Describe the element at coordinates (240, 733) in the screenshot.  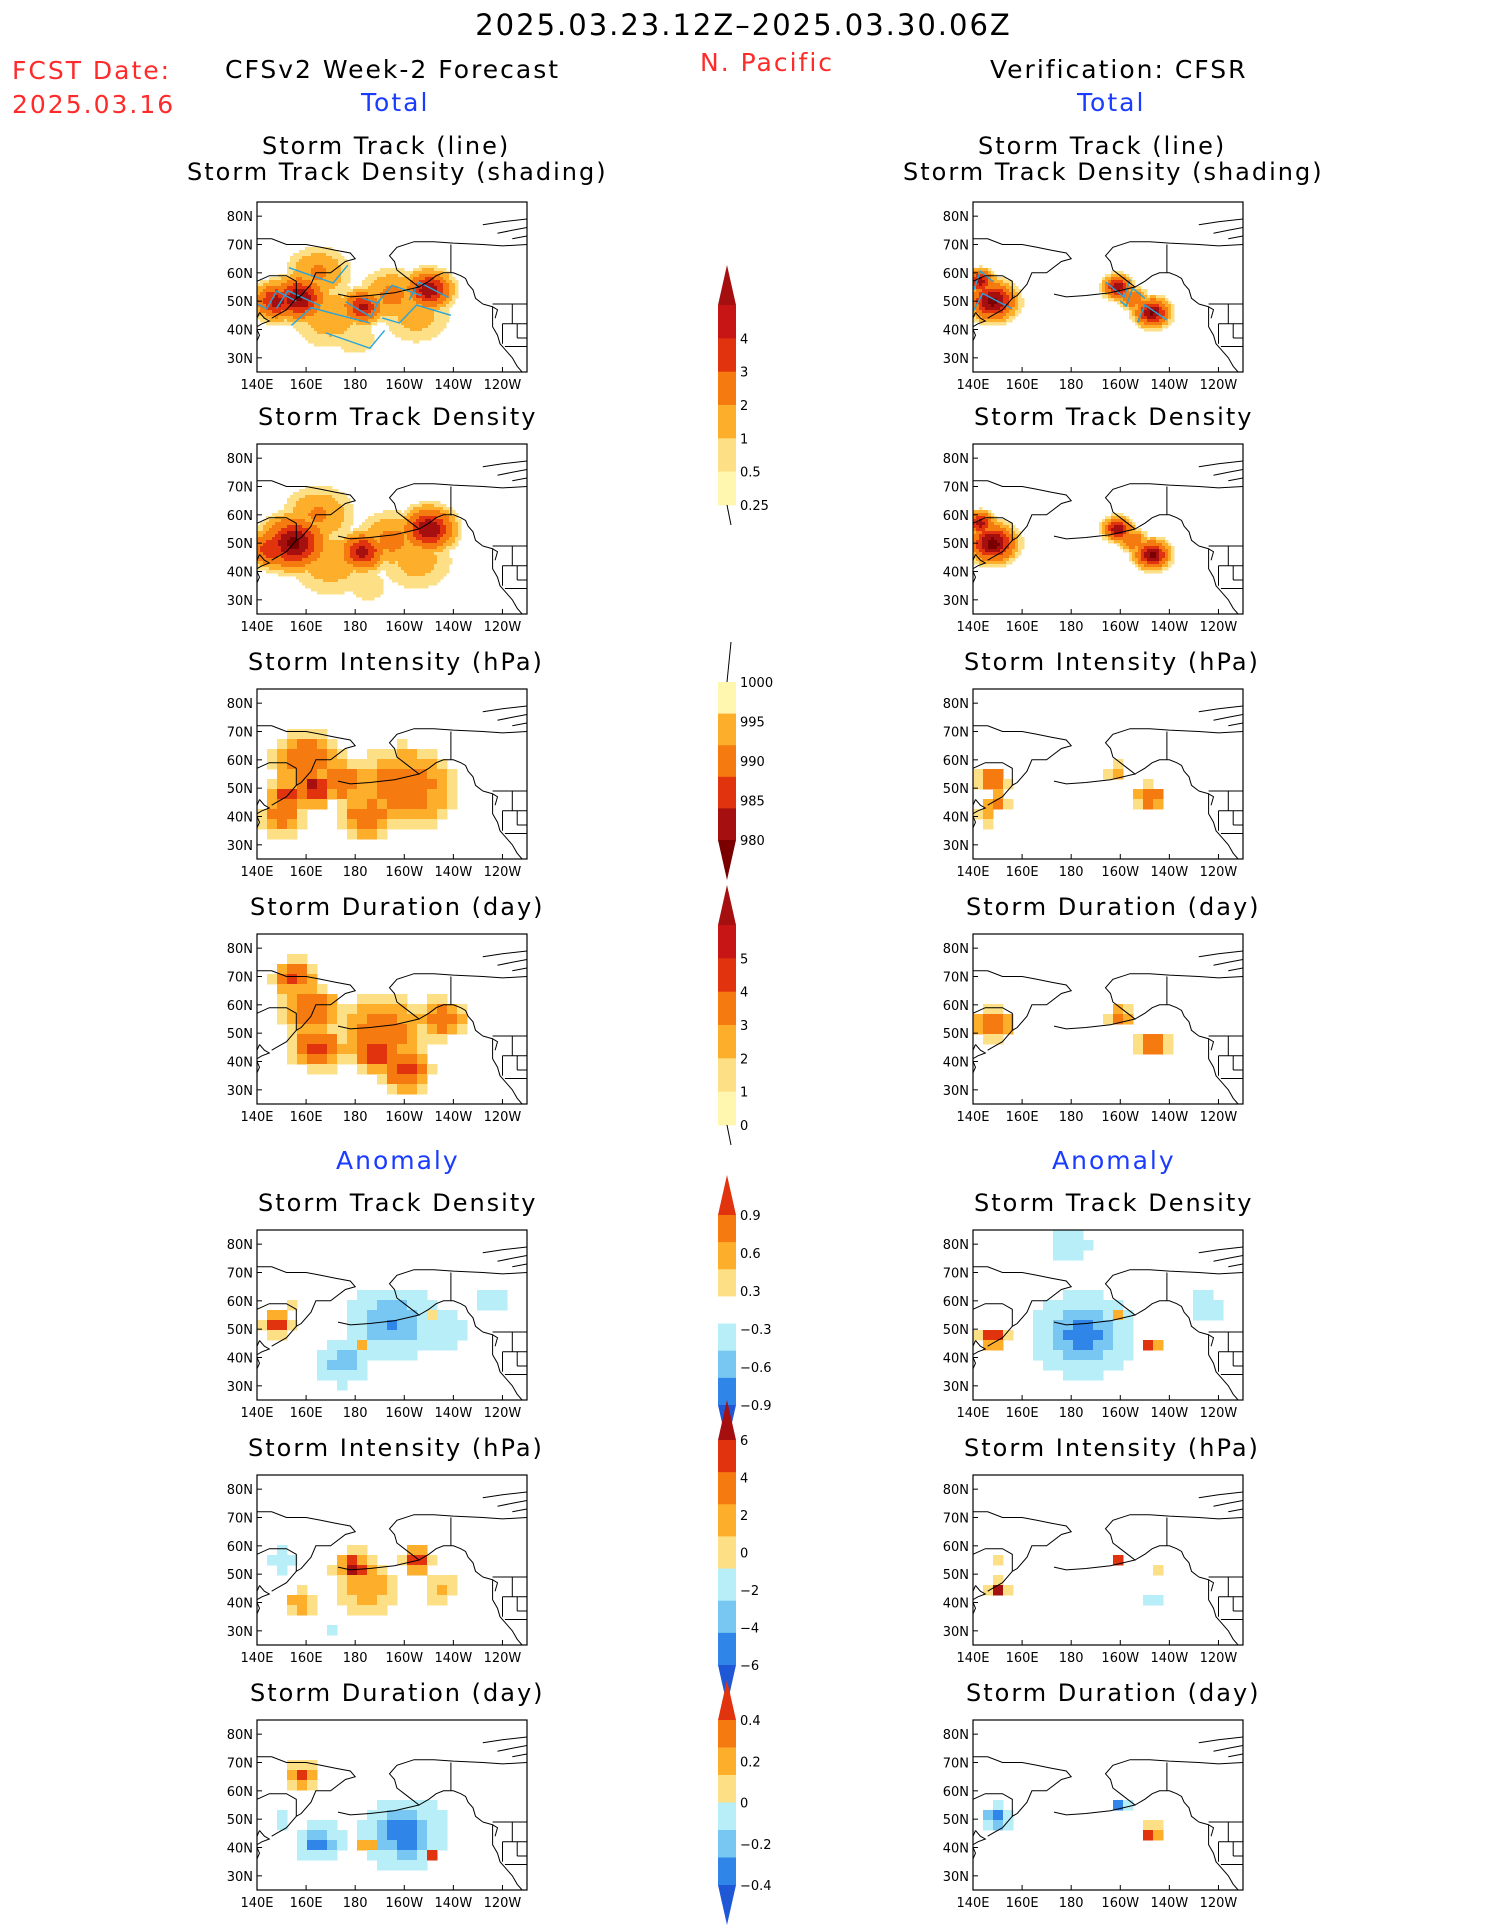
I see `y-tick-label: 70N` at that location.